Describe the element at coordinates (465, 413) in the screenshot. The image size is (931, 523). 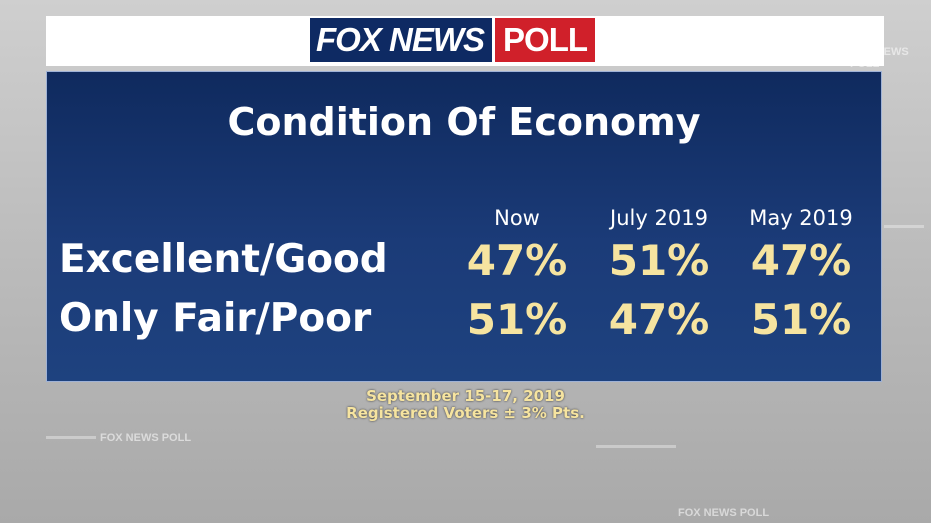
I see `footnote-sample: Registered Voters ± 3% Pts.` at that location.